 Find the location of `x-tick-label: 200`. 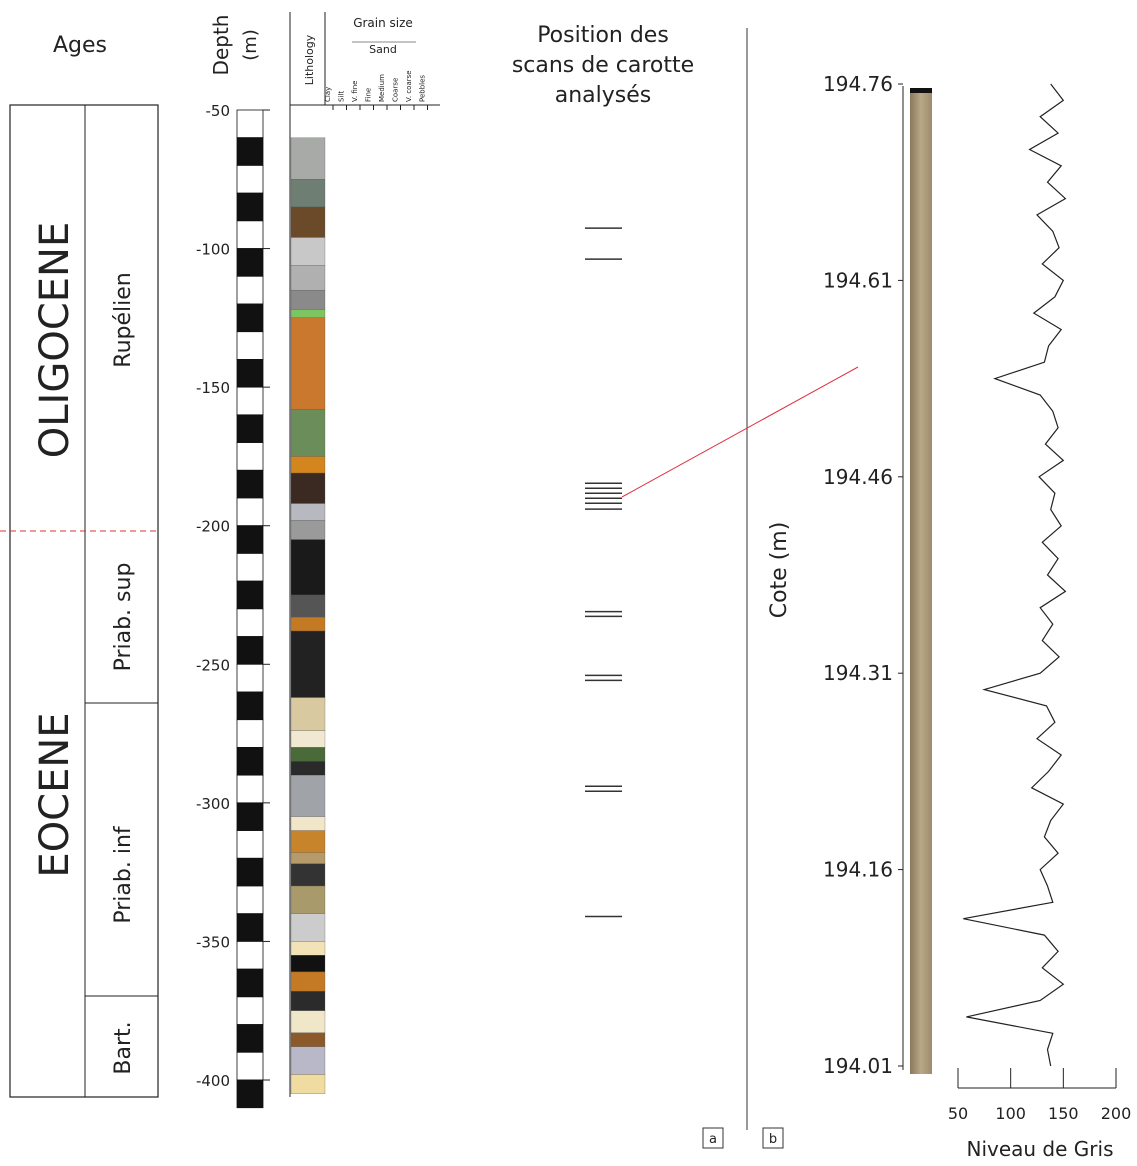

x-tick-label: 200 is located at coordinates (1116, 1113).